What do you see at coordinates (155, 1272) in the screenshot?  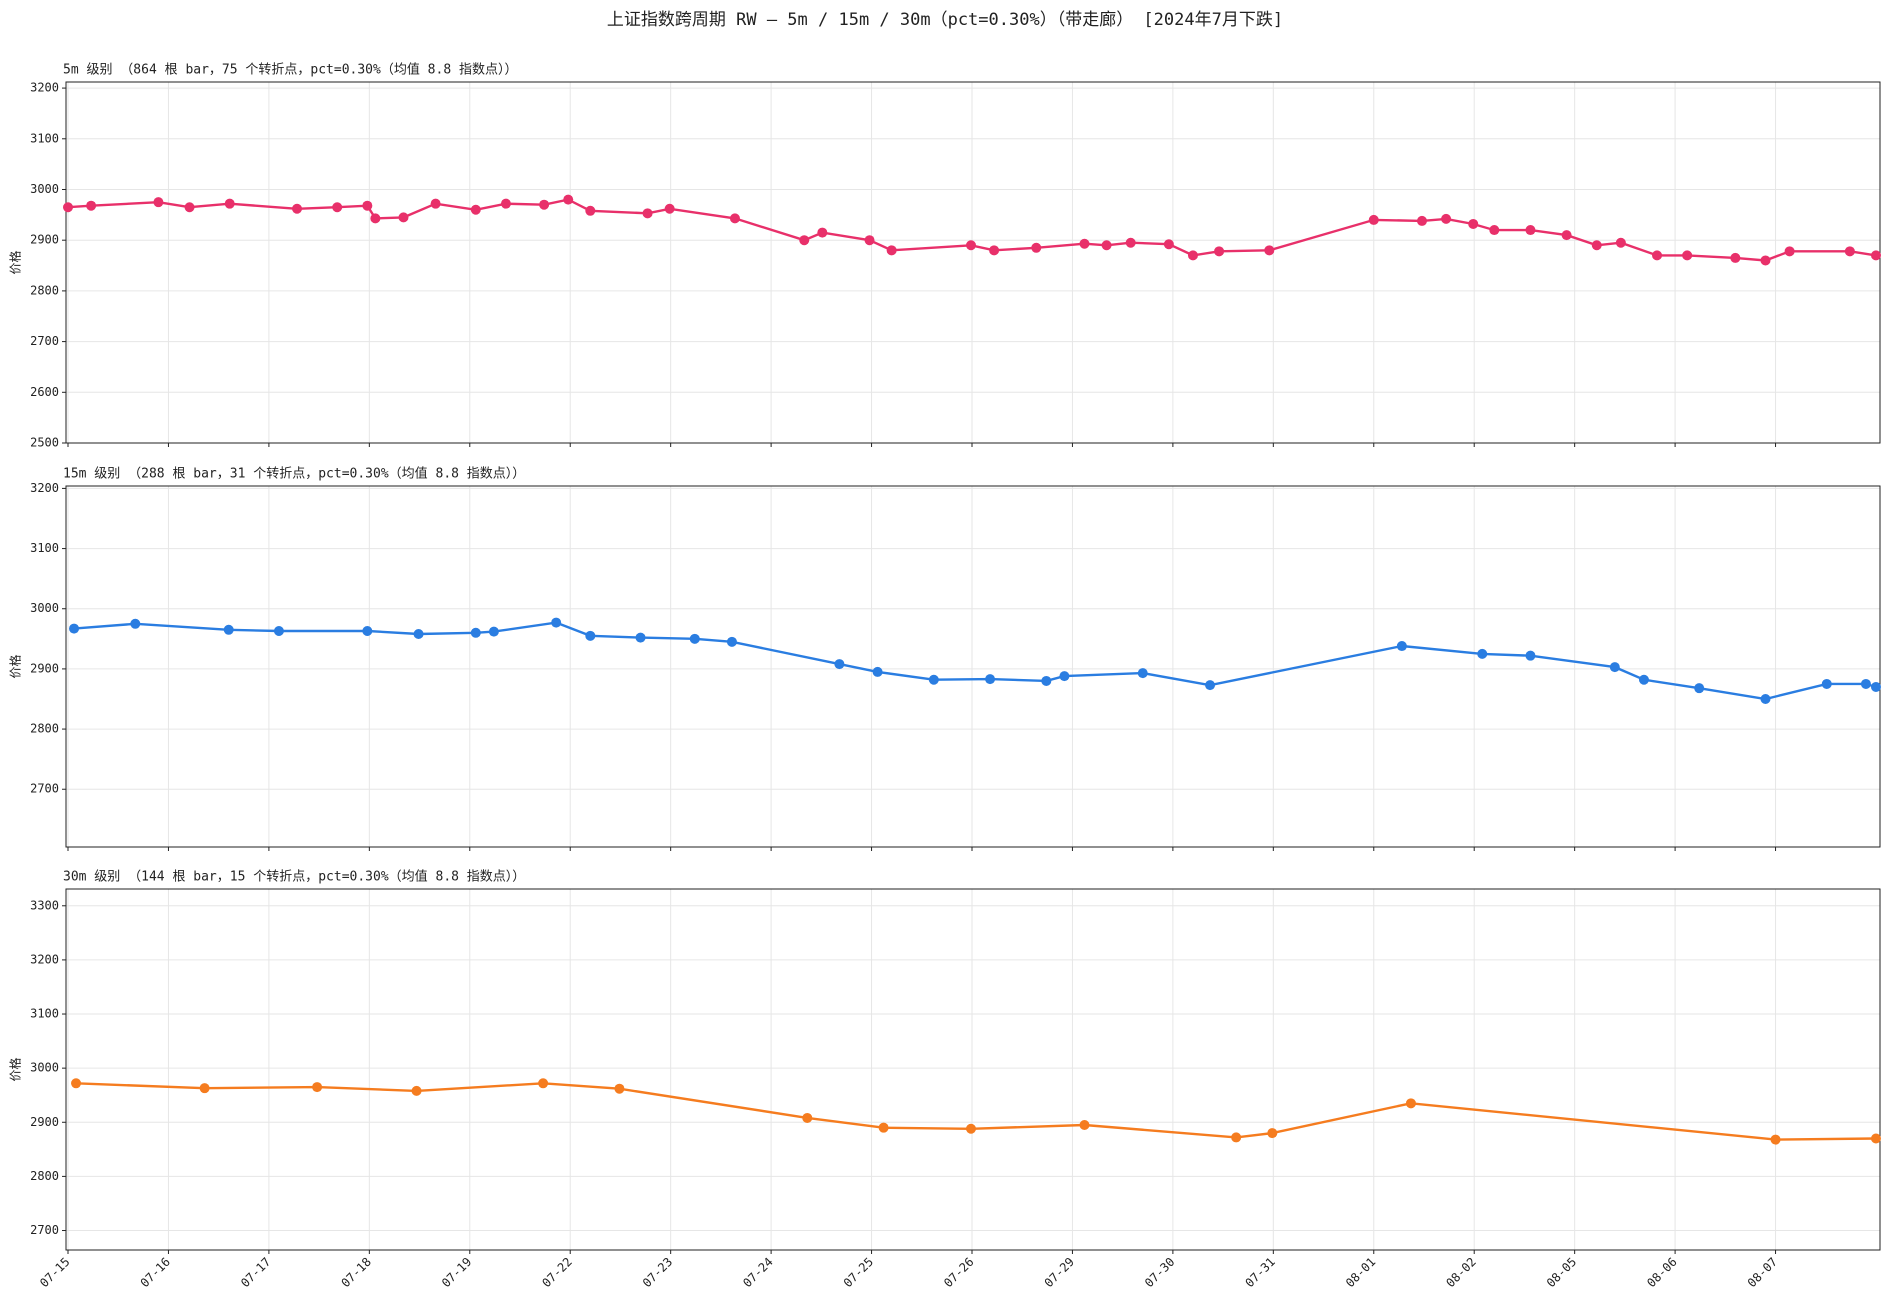 I see `x-tick-label: 07-16` at bounding box center [155, 1272].